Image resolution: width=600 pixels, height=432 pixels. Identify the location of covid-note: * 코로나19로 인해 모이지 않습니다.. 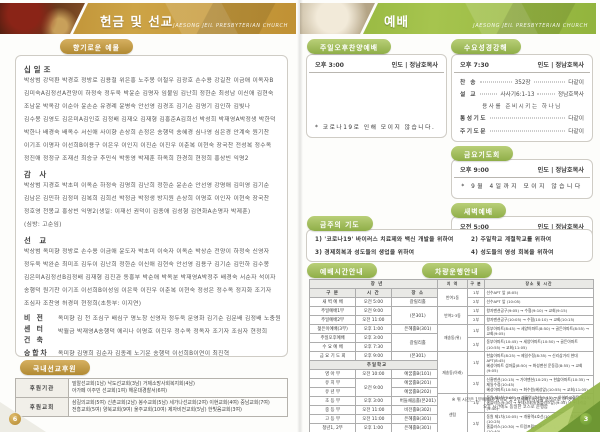
(375, 128).